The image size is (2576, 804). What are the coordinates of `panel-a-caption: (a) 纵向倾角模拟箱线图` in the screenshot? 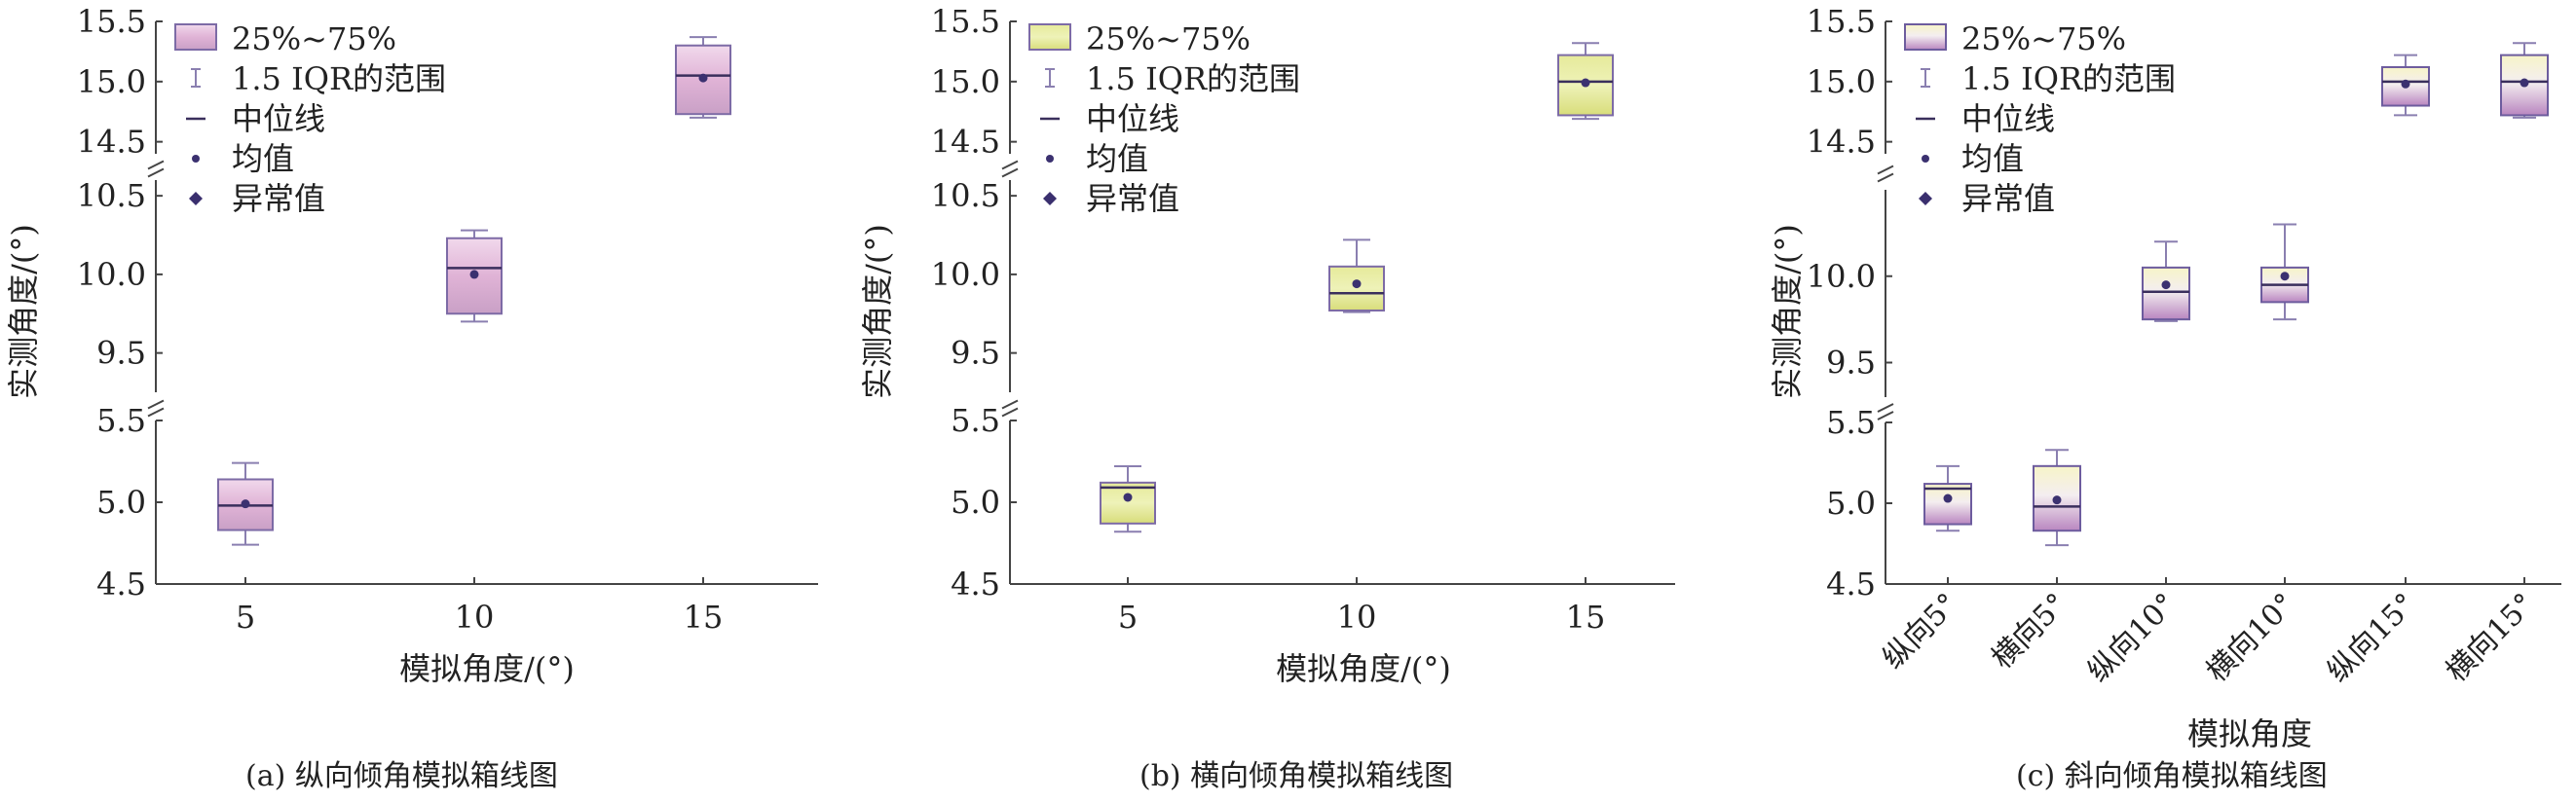 It's located at (401, 776).